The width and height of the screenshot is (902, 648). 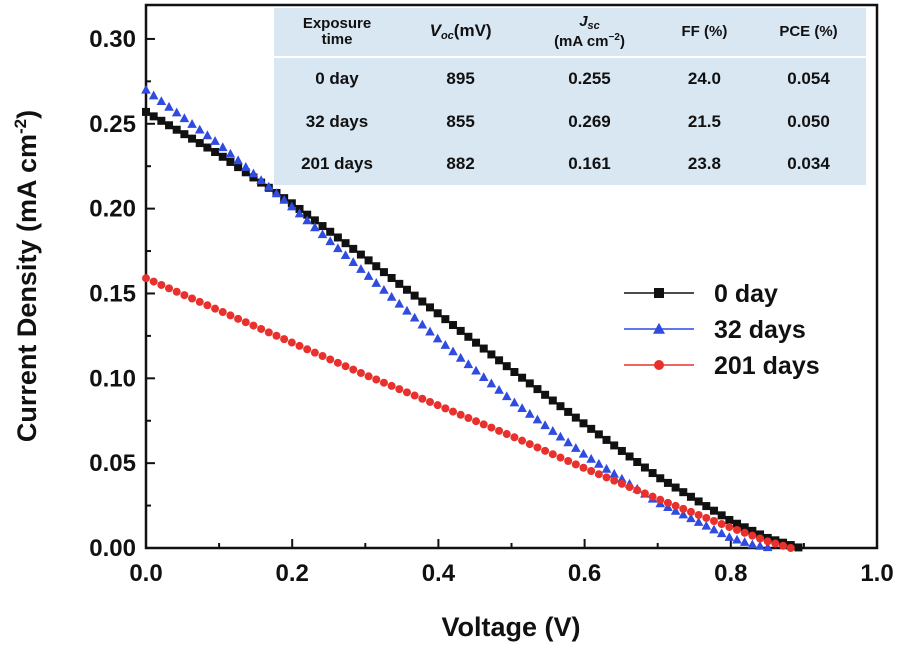 I want to click on header-voc-unit: (mV), so click(x=472, y=30).